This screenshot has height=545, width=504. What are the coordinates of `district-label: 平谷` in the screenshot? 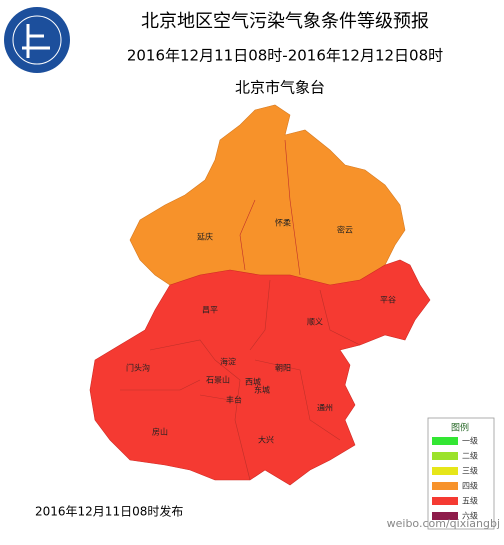 It's located at (388, 300).